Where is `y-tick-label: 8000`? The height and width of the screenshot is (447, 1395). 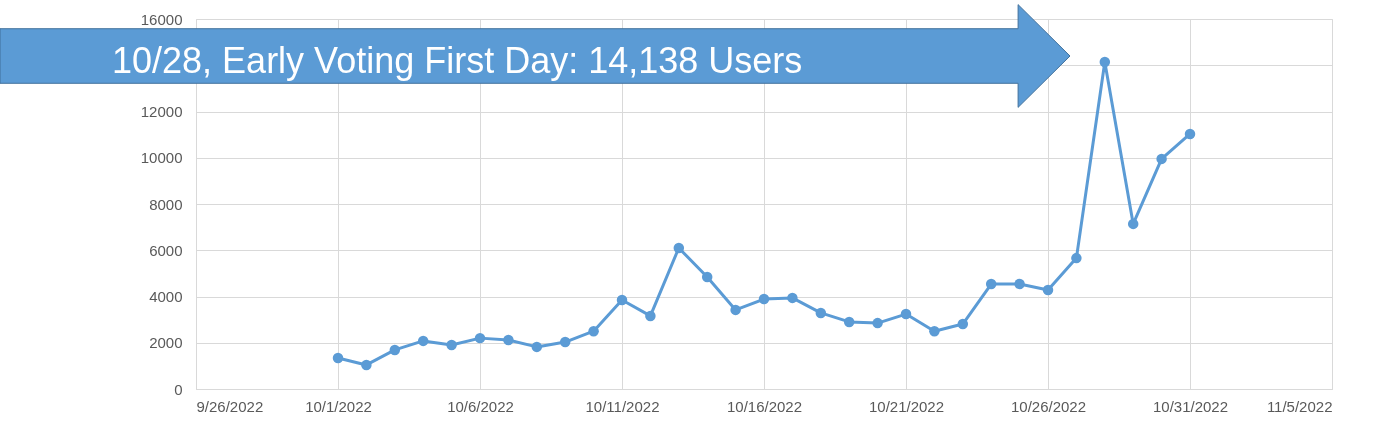 y-tick-label: 8000 is located at coordinates (166, 204).